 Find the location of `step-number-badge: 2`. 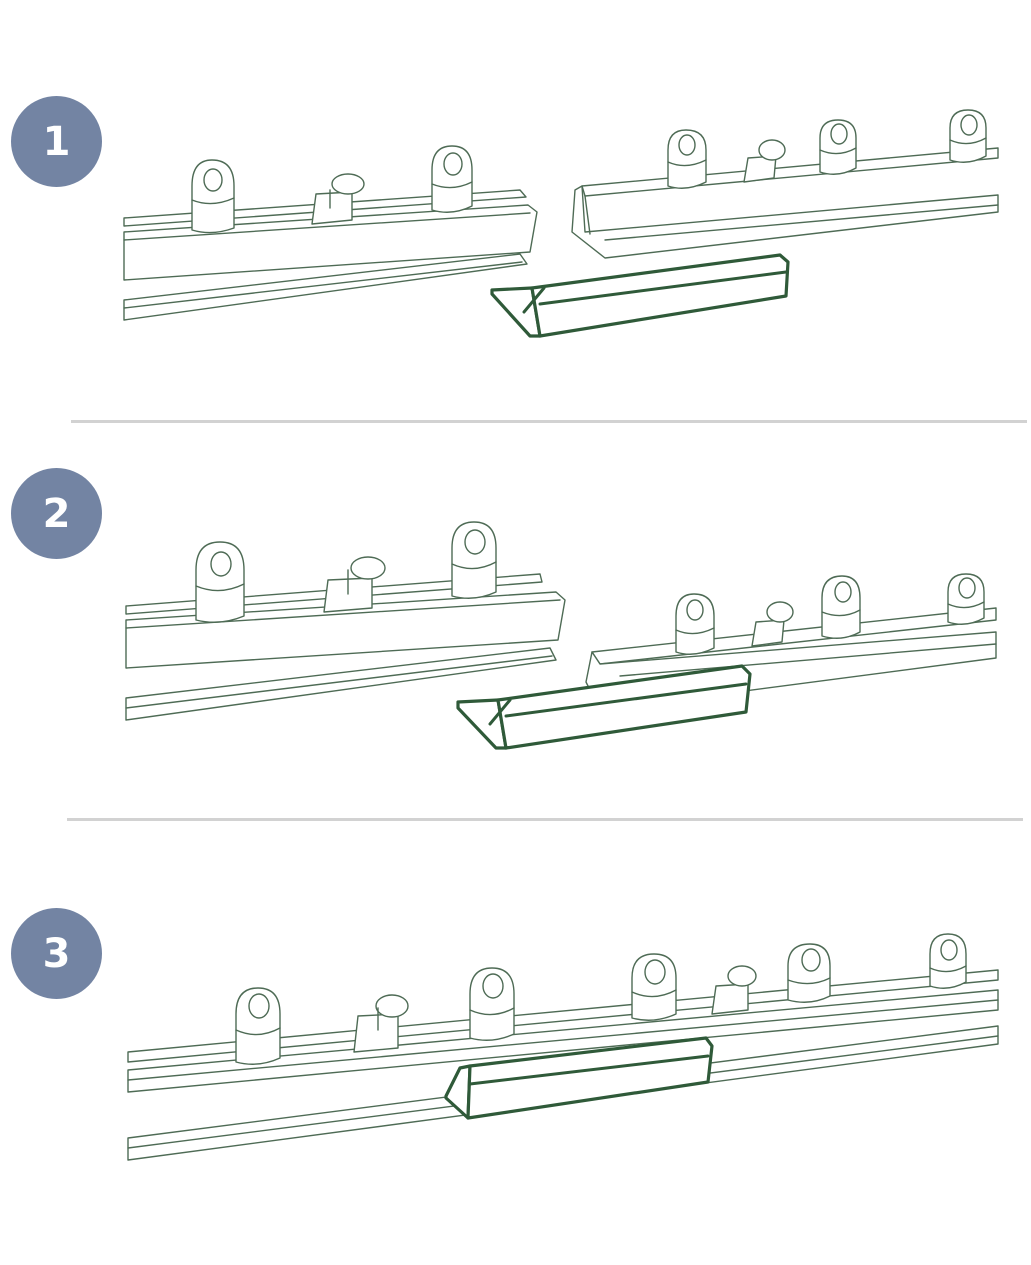

step-number-badge: 2 is located at coordinates (56, 513).